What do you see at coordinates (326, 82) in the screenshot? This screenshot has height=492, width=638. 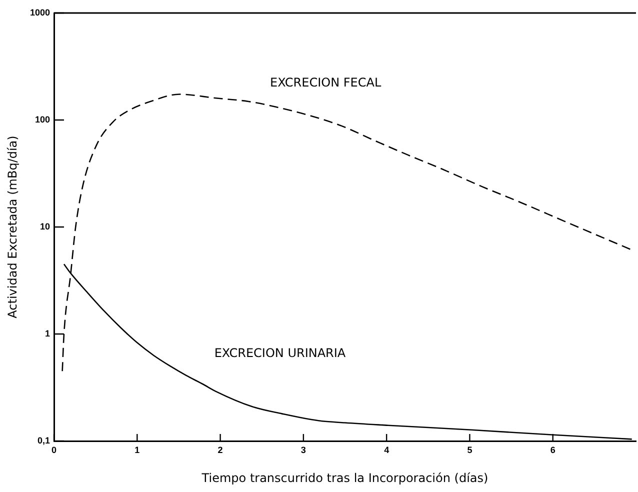 I see `series-label: EXCRECION FECAL` at bounding box center [326, 82].